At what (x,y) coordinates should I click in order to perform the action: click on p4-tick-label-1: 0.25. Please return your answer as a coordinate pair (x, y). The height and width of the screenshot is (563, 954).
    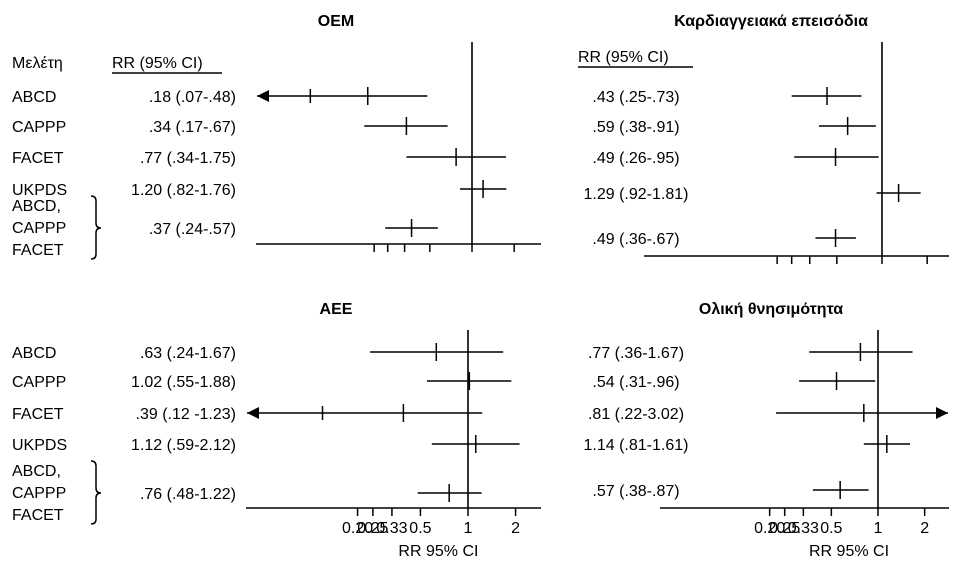
    Looking at the image, I should click on (784, 528).